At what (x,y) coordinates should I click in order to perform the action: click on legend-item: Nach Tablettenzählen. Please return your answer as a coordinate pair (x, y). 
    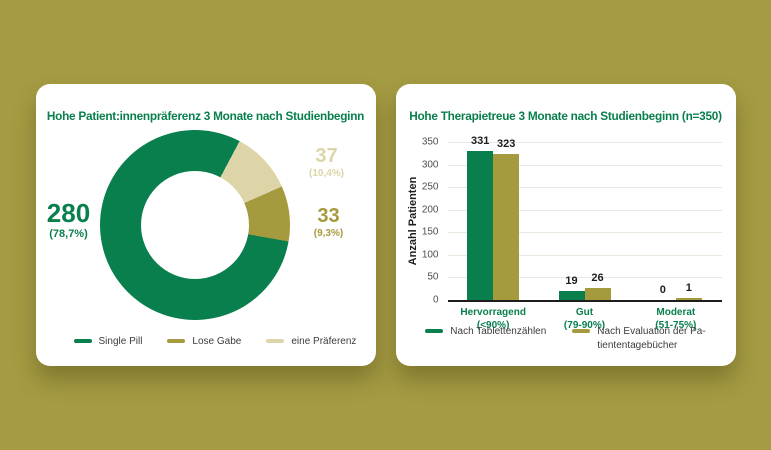
    Looking at the image, I should click on (485, 332).